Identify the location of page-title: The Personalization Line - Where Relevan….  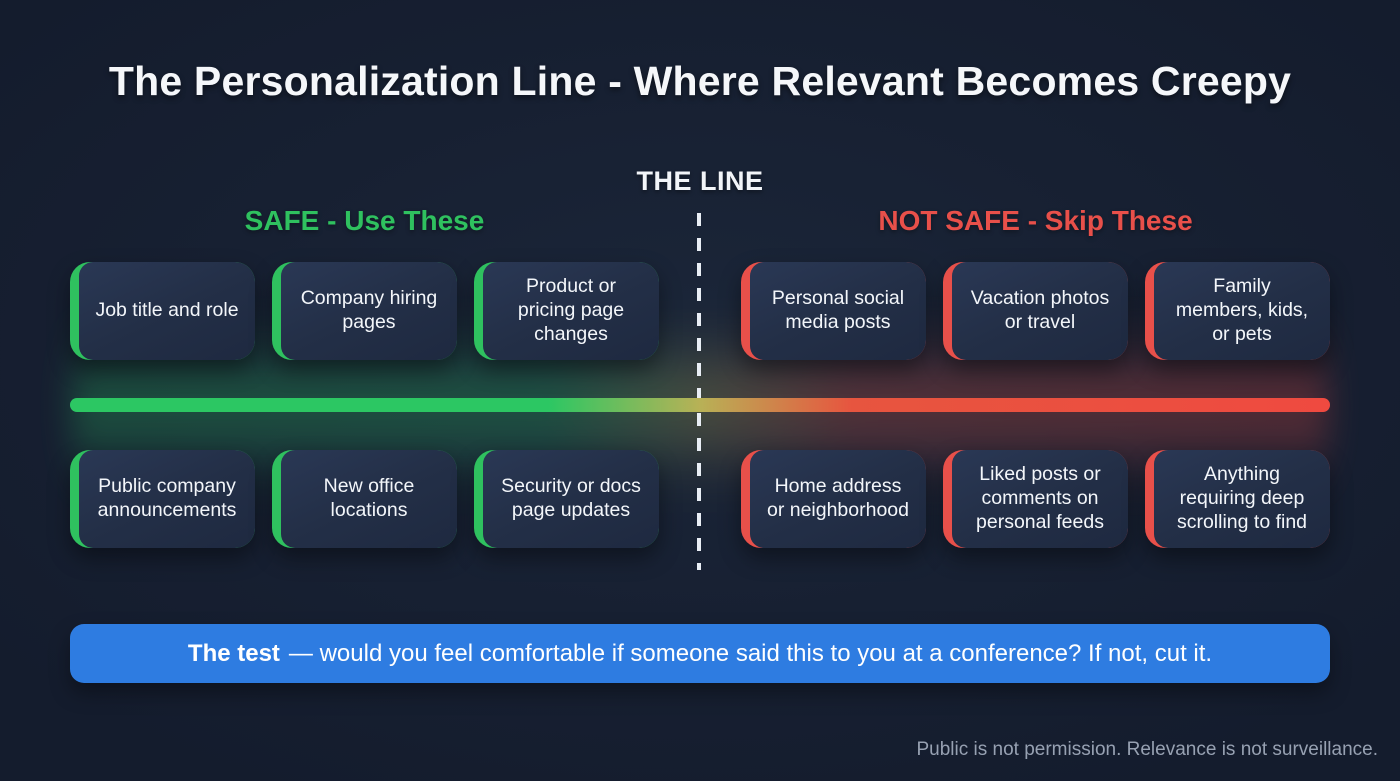
(700, 81).